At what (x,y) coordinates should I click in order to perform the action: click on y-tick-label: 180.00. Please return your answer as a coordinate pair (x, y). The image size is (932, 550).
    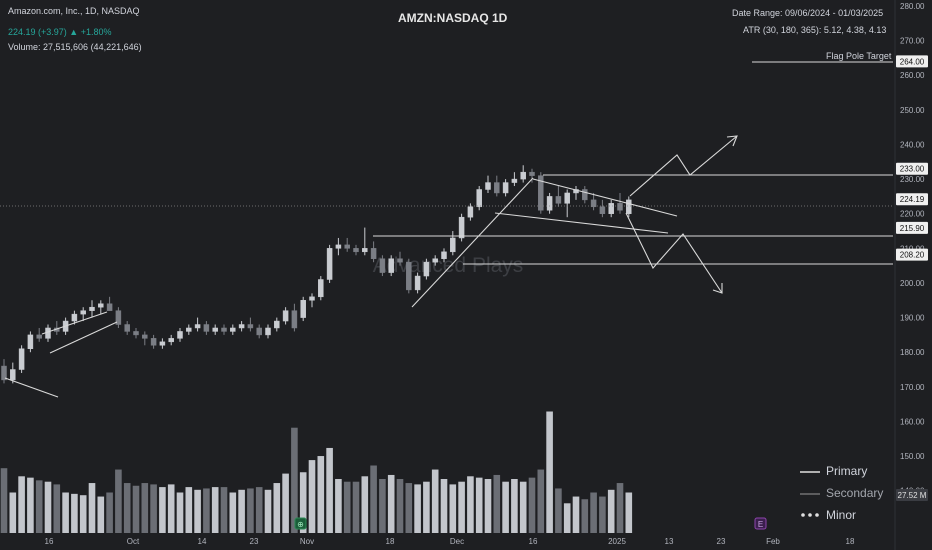
    Looking at the image, I should click on (912, 352).